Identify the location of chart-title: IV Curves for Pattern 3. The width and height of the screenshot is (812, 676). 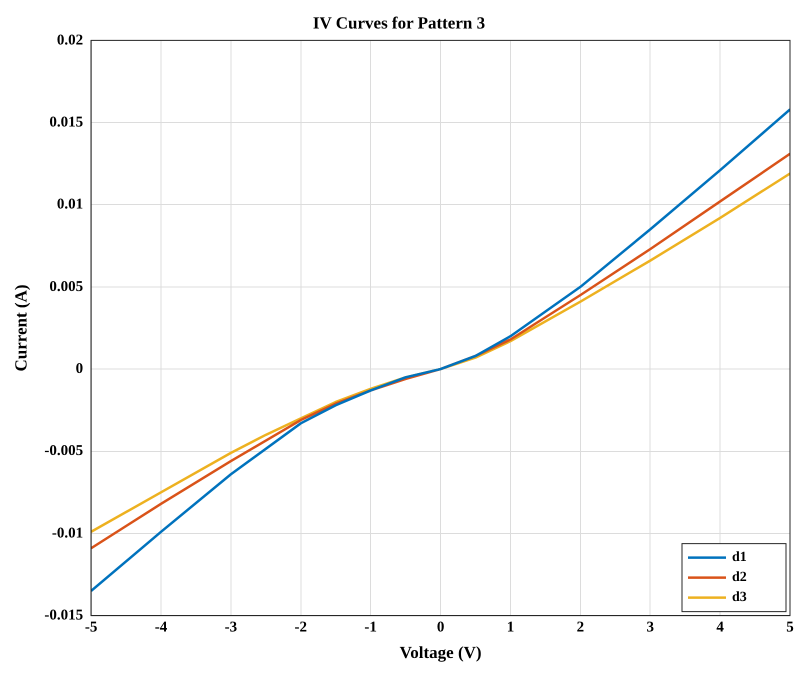
(399, 23).